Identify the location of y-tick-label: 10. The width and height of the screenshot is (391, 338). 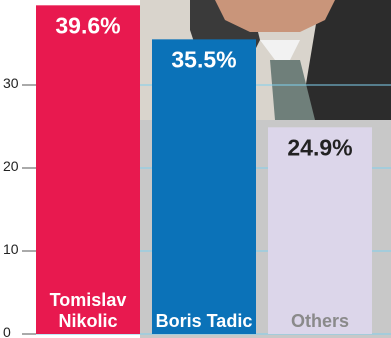
(11, 249).